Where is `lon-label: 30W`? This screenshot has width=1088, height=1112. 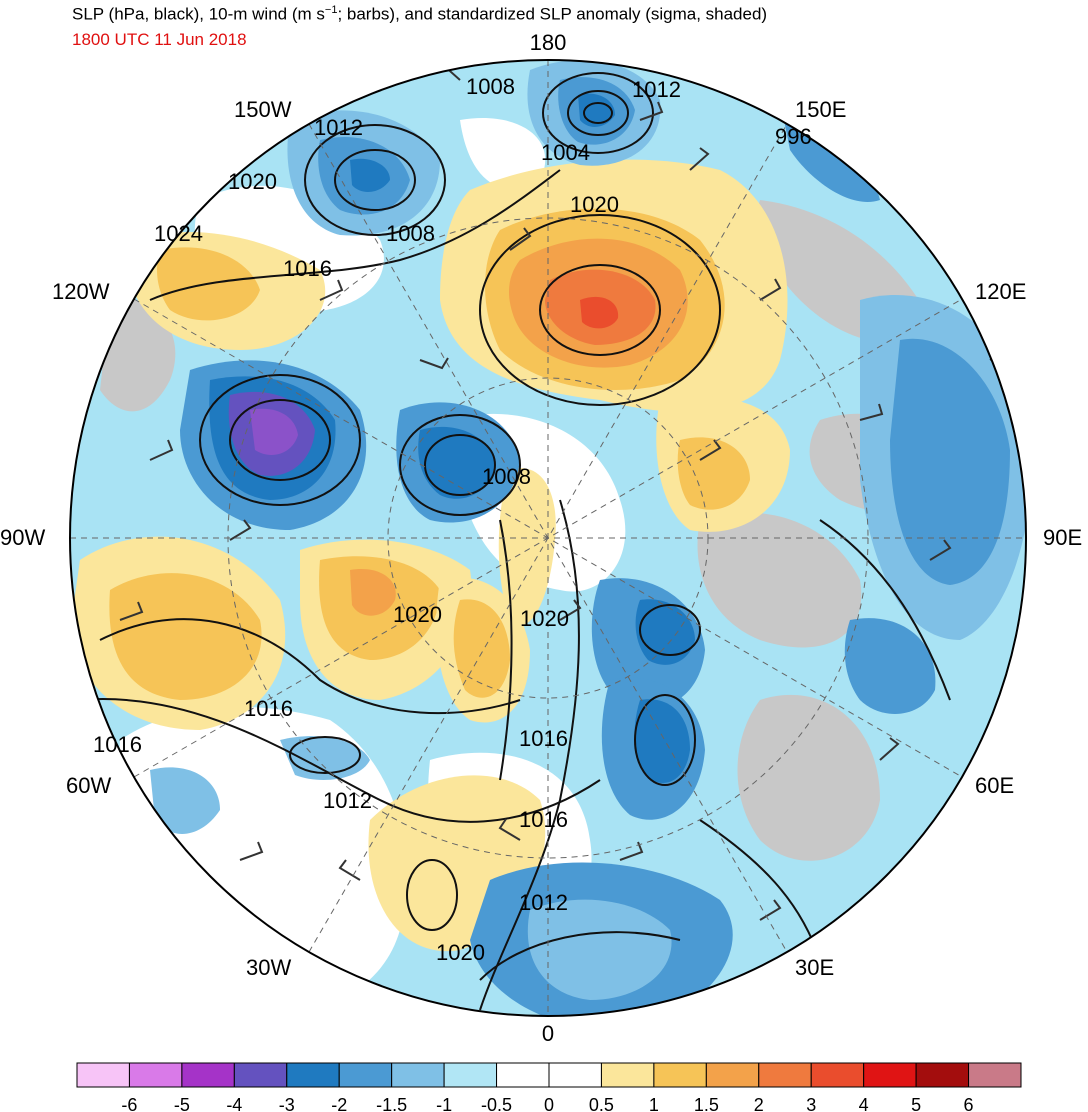
lon-label: 30W is located at coordinates (268, 967).